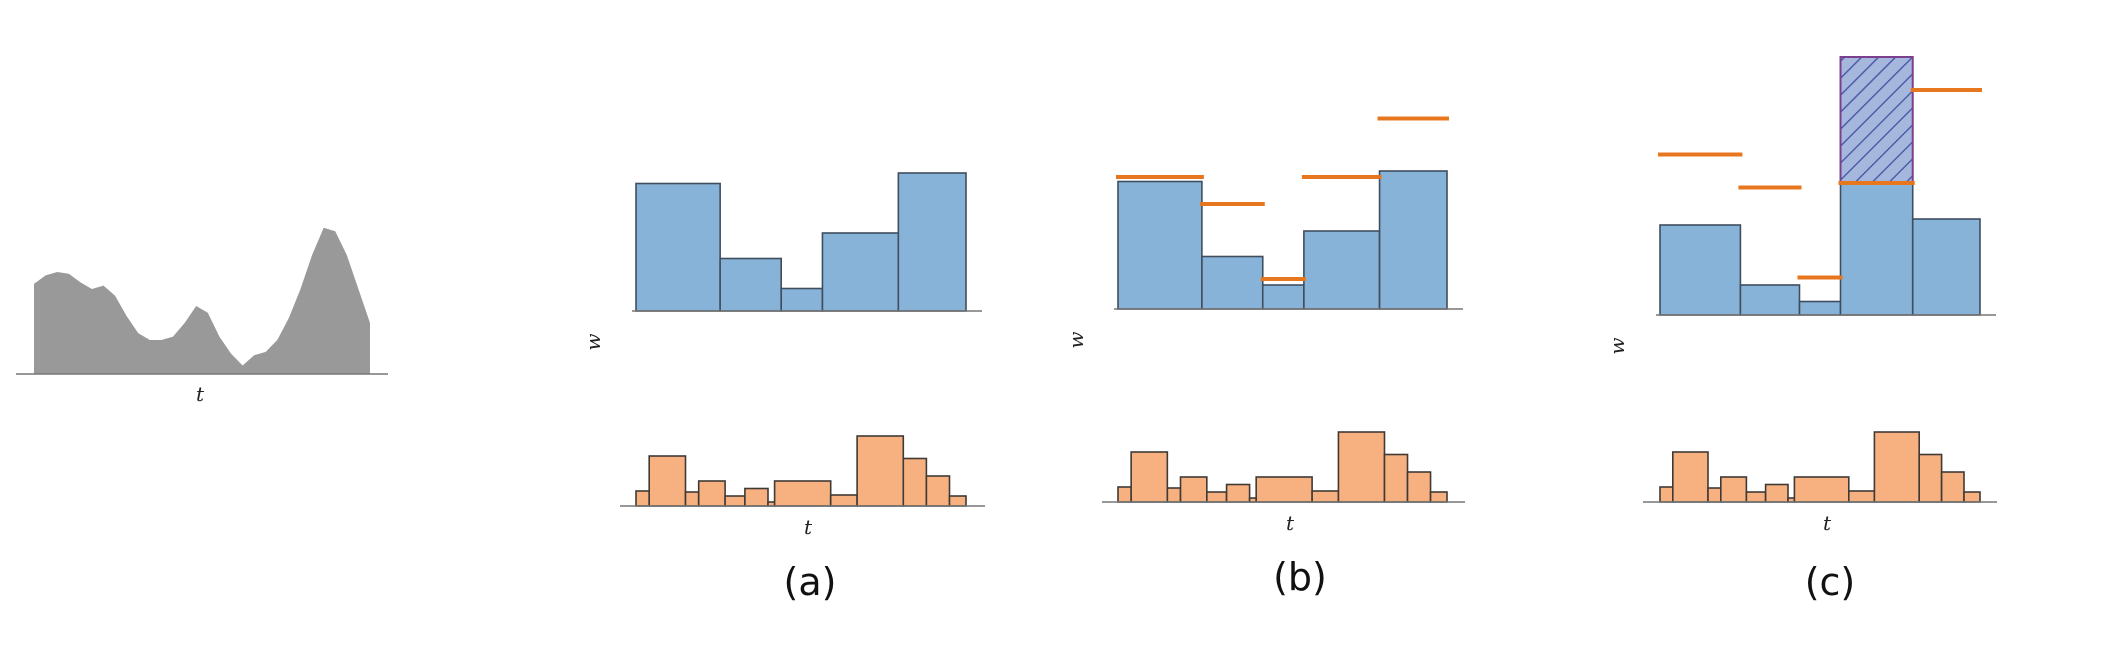  Describe the element at coordinates (1827, 523) in the screenshot. I see `panel-c-t-label: t` at that location.